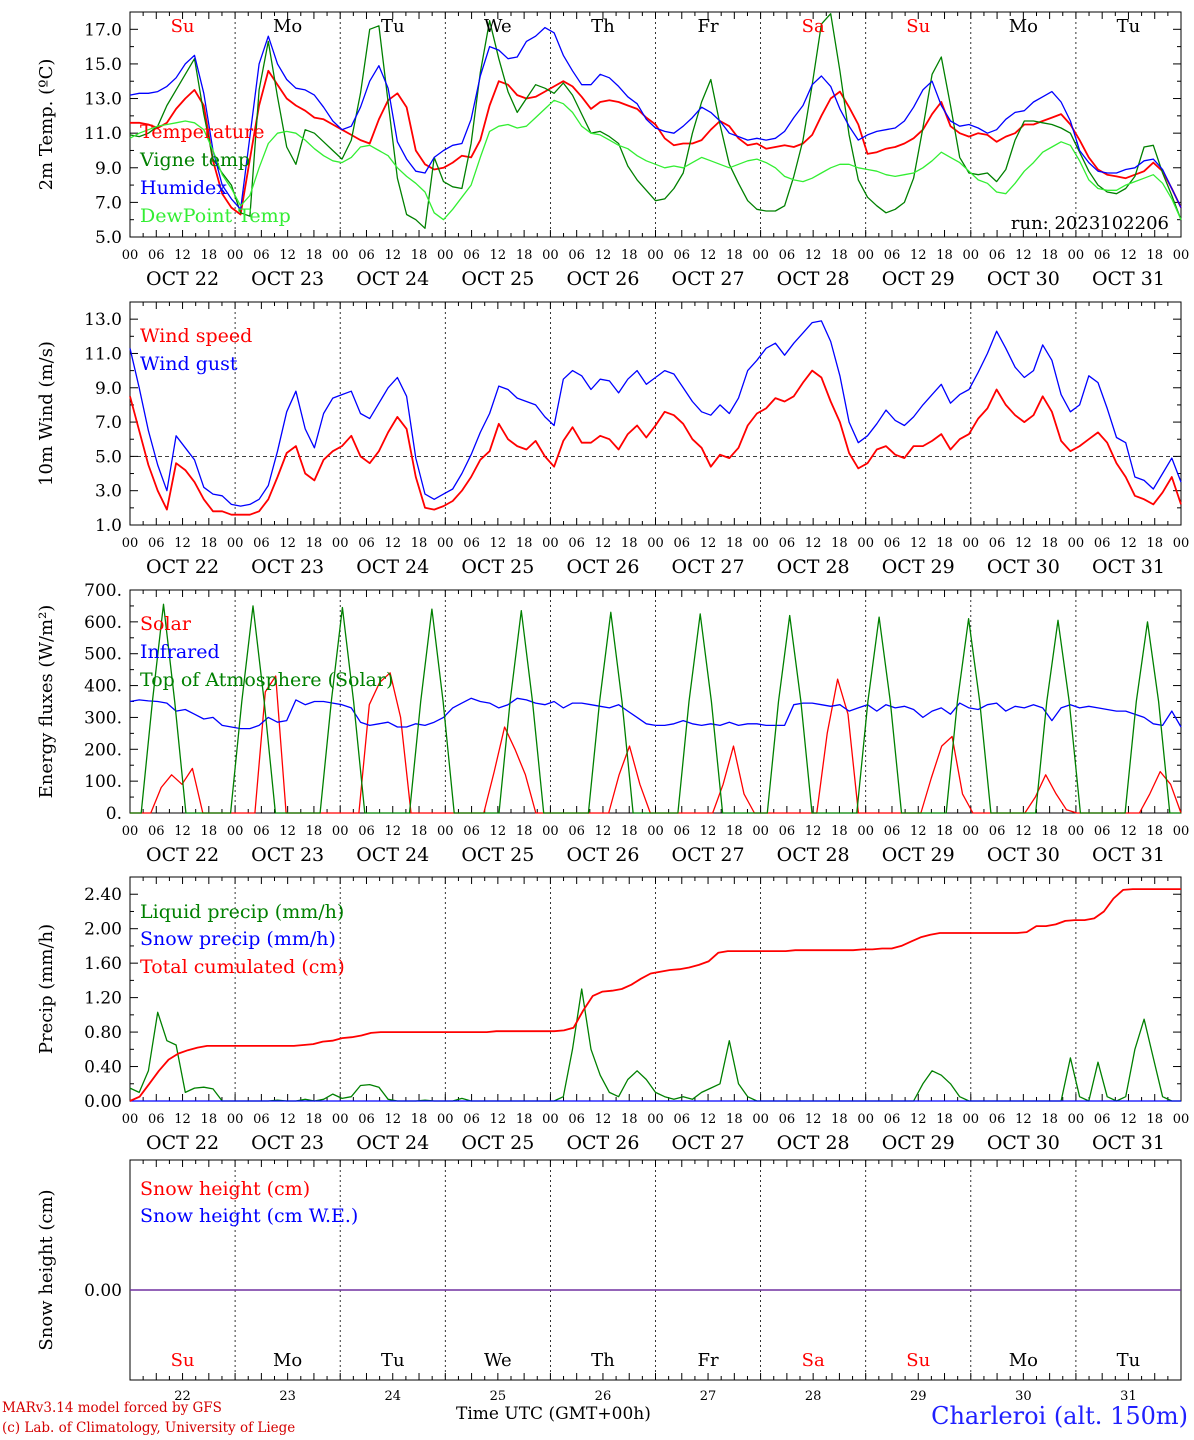 The image size is (1194, 1440). Describe the element at coordinates (180, 652) in the screenshot. I see `legend-entry: Infrared` at that location.